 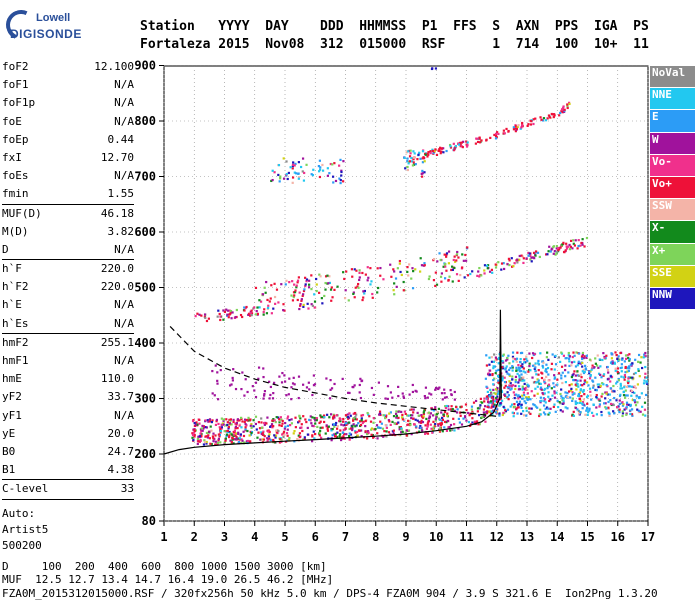 I want to click on y-tick-label: 80, so click(x=149, y=521).